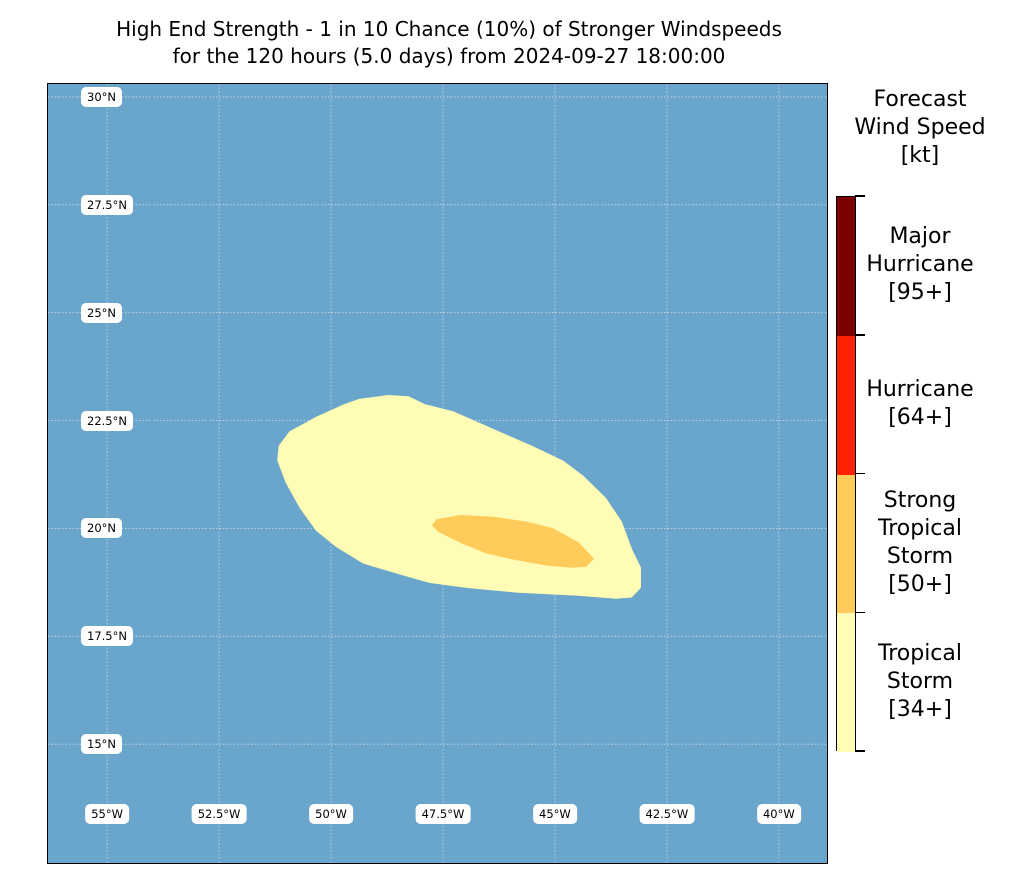 The height and width of the screenshot is (884, 1015). I want to click on longitude-label: 42.5°W, so click(667, 814).